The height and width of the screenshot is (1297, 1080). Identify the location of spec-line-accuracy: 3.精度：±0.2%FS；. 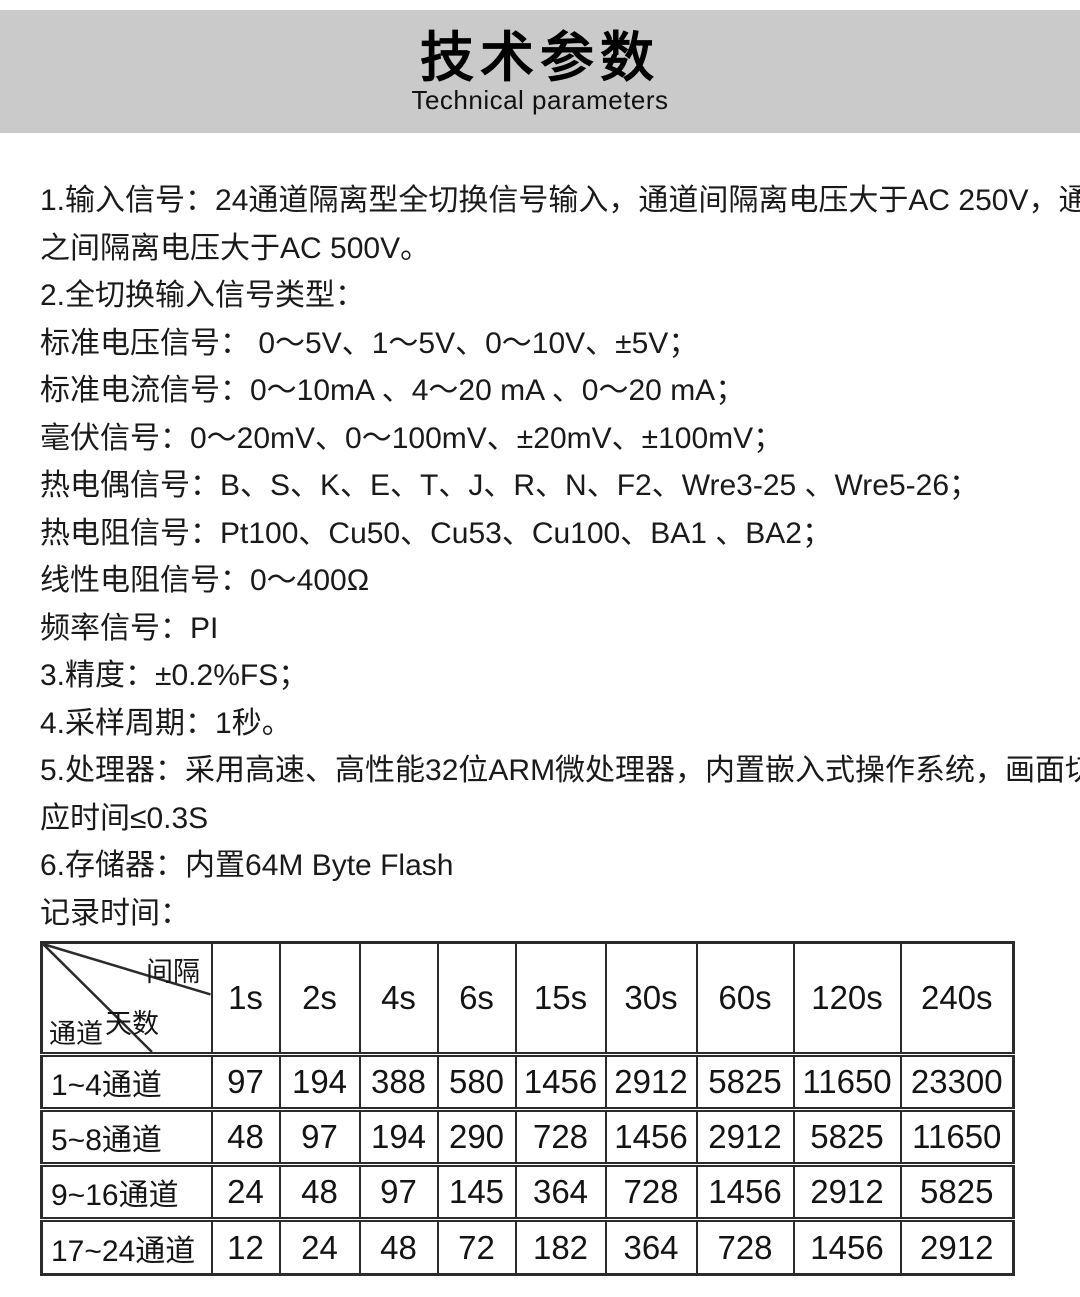
(174, 675).